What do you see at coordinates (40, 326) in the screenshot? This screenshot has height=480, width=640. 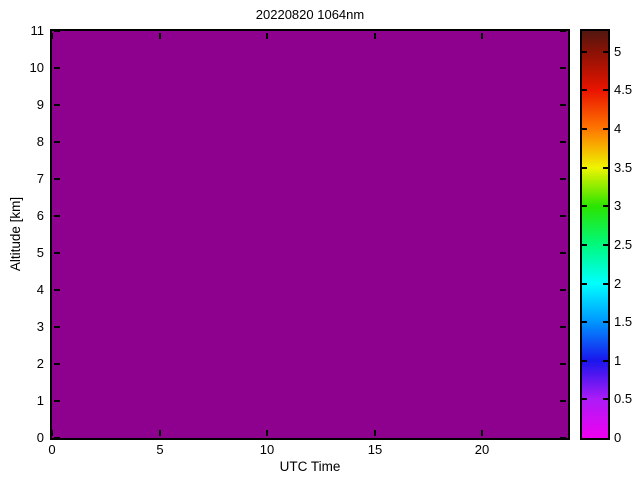 I see `y-tick-label: 3` at bounding box center [40, 326].